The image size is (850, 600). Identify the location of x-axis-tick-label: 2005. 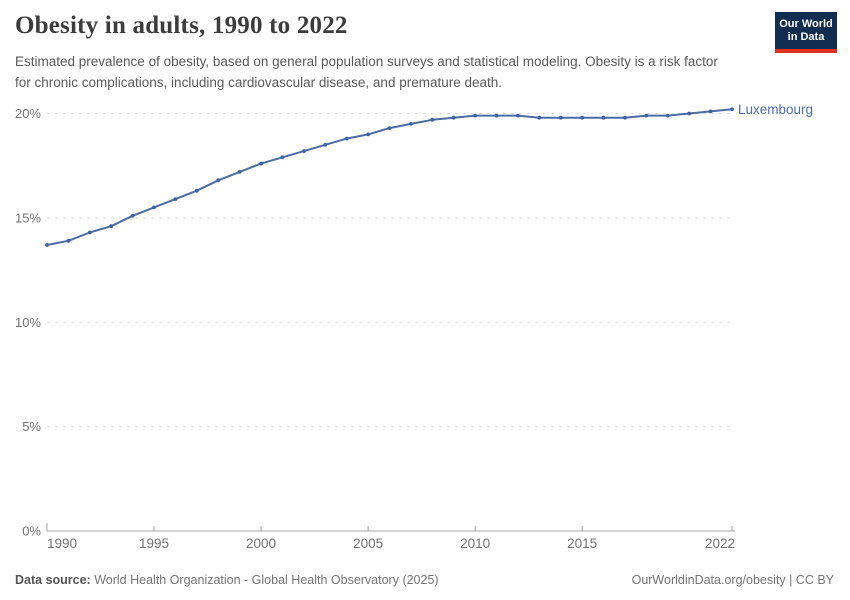
(368, 543).